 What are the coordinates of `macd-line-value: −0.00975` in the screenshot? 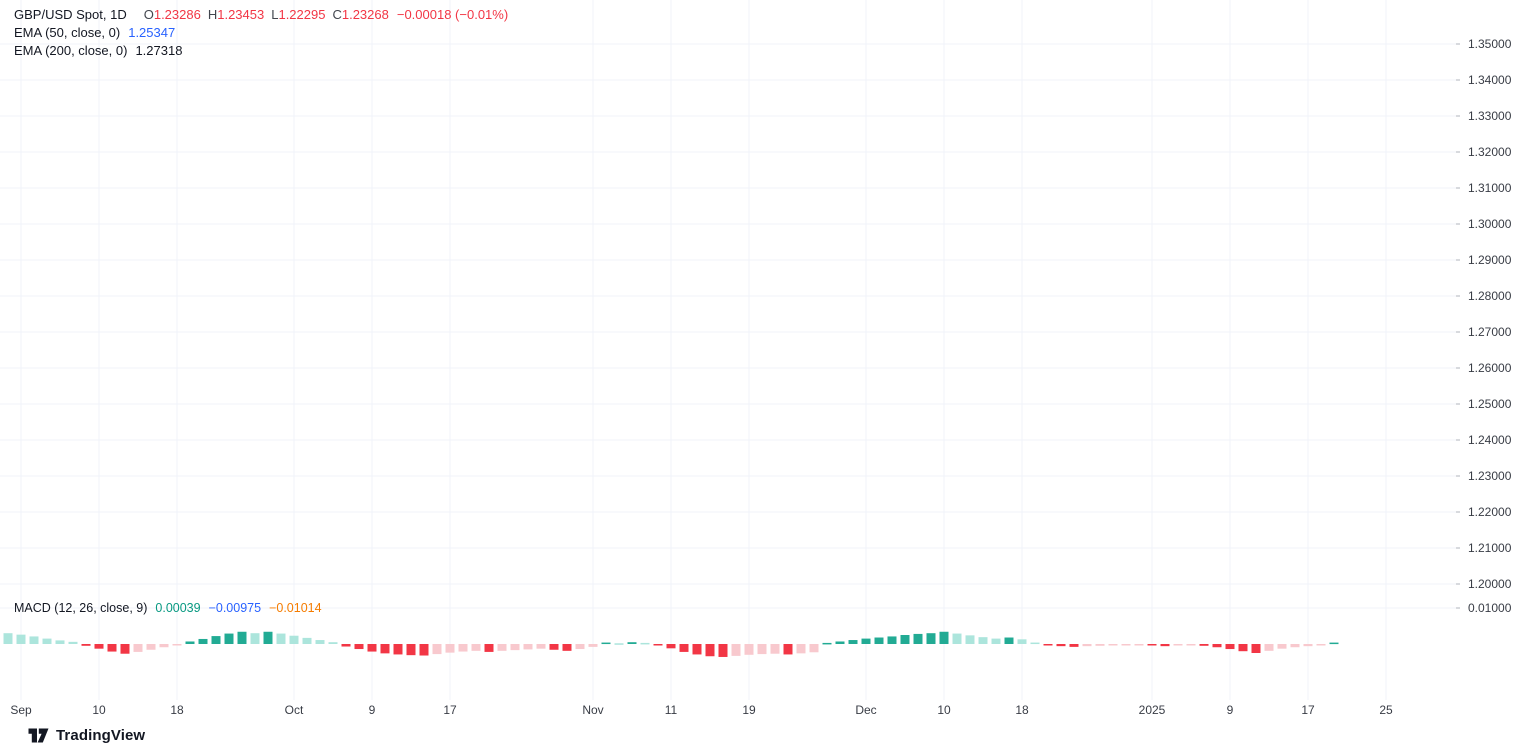 It's located at (235, 608).